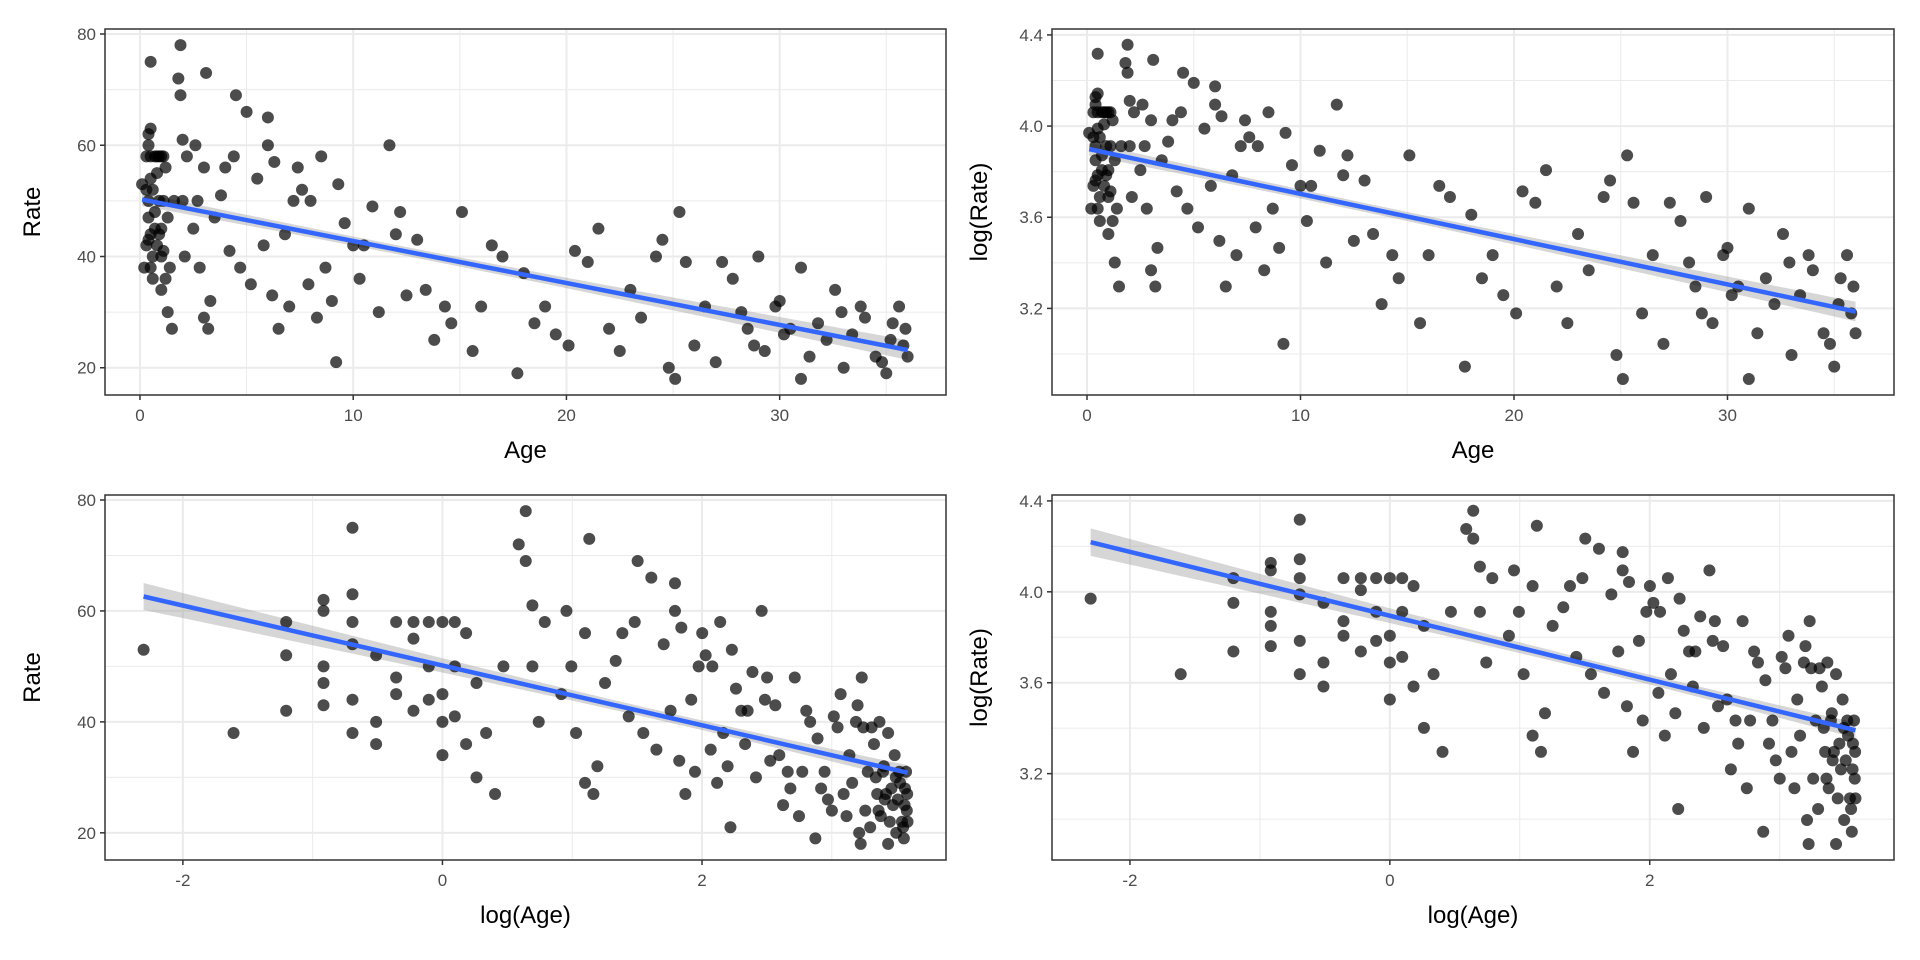 The image size is (1920, 960). Describe the element at coordinates (1031, 501) in the screenshot. I see `y-tick-label: 4.4` at that location.